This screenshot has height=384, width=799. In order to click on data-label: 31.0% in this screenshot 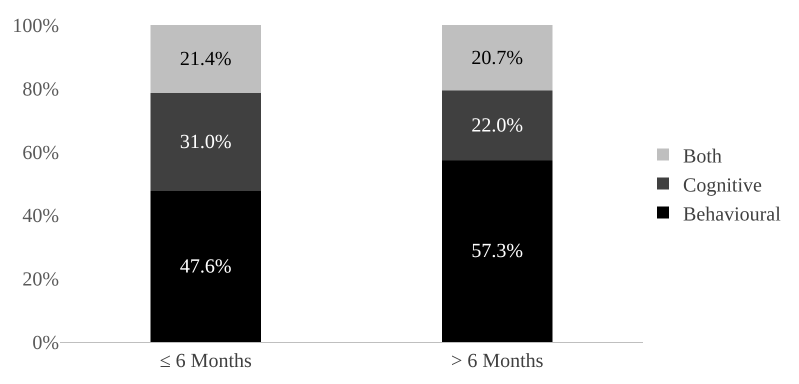, I will do `click(206, 141)`.